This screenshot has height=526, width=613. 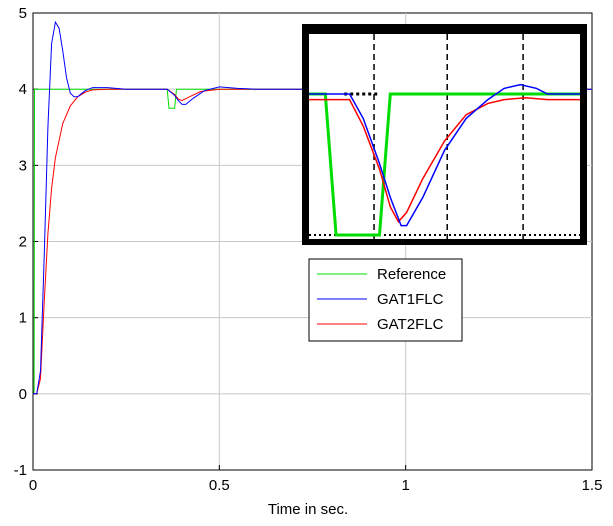 I want to click on x-tick-label: 0.5, so click(x=219, y=485).